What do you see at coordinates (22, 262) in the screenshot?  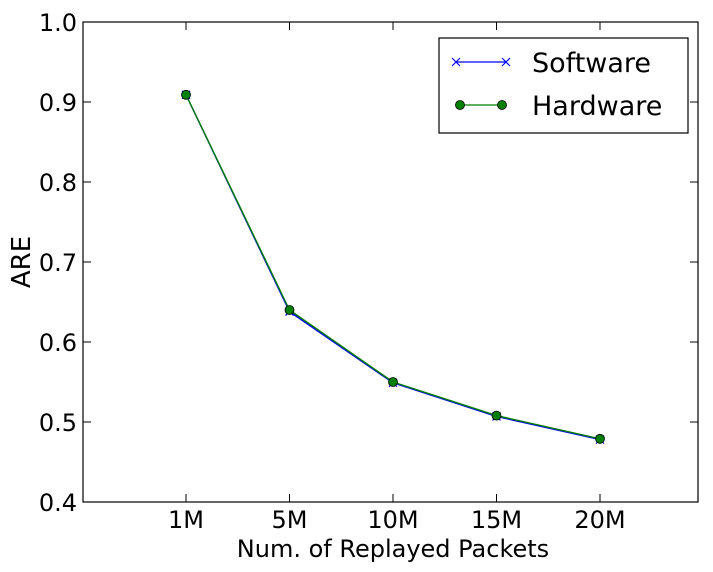 I see `y-axis-label: ARE` at bounding box center [22, 262].